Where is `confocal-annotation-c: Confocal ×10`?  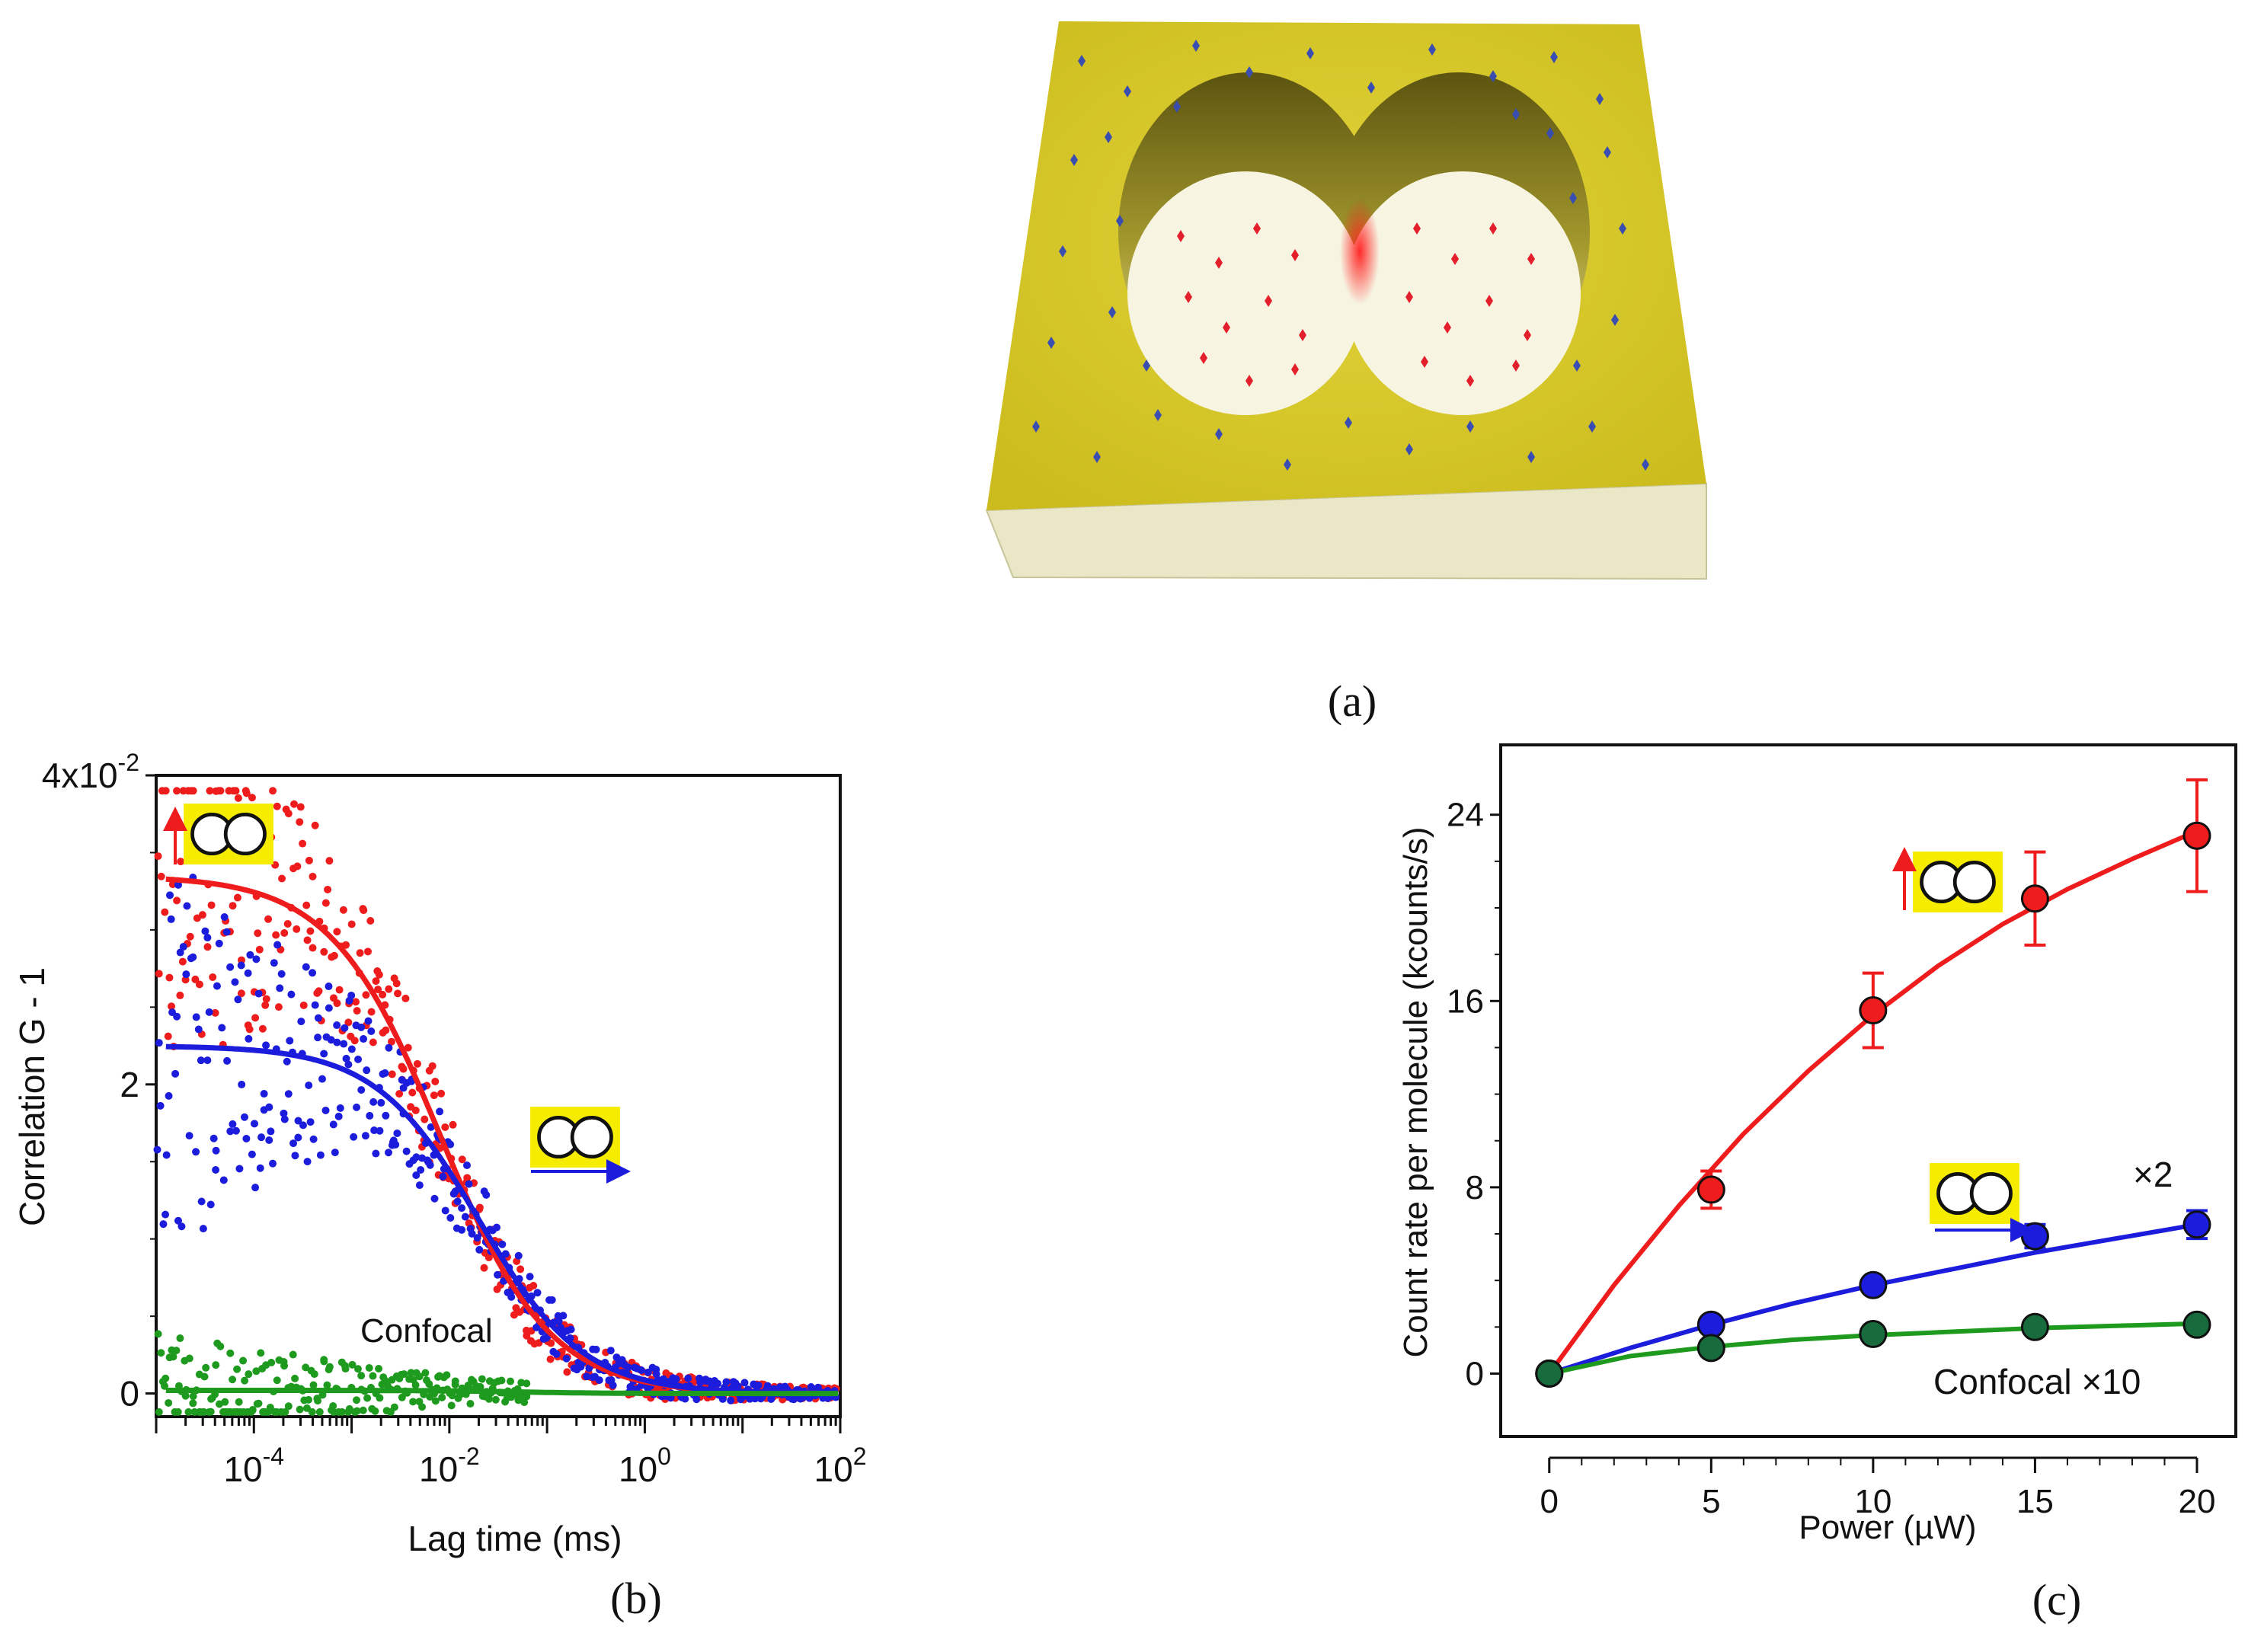 confocal-annotation-c: Confocal ×10 is located at coordinates (2037, 1381).